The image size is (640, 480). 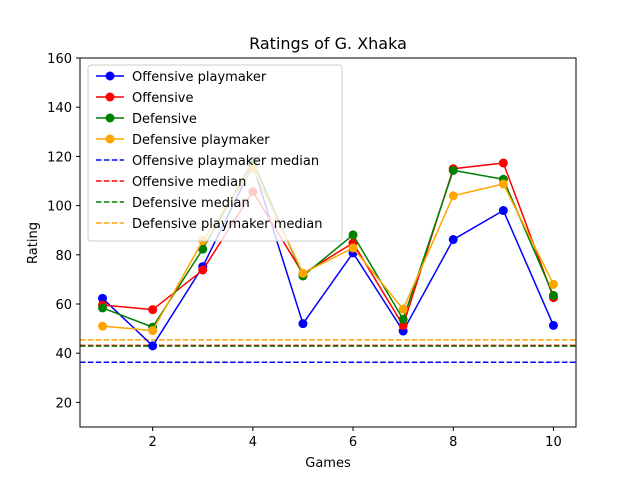 I want to click on legend-label-4: Offensive playmaker median, so click(x=225, y=161).